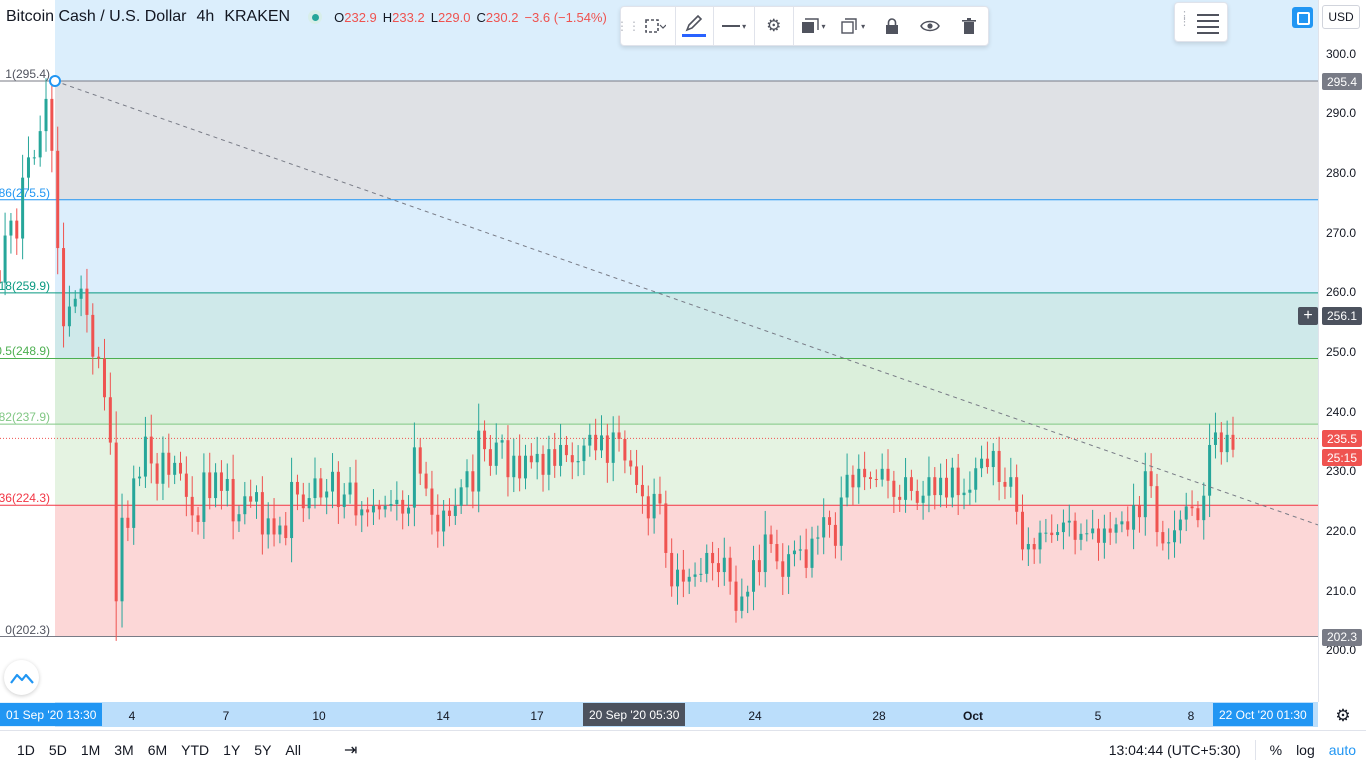  I want to click on range-button-6m: 6M, so click(157, 749).